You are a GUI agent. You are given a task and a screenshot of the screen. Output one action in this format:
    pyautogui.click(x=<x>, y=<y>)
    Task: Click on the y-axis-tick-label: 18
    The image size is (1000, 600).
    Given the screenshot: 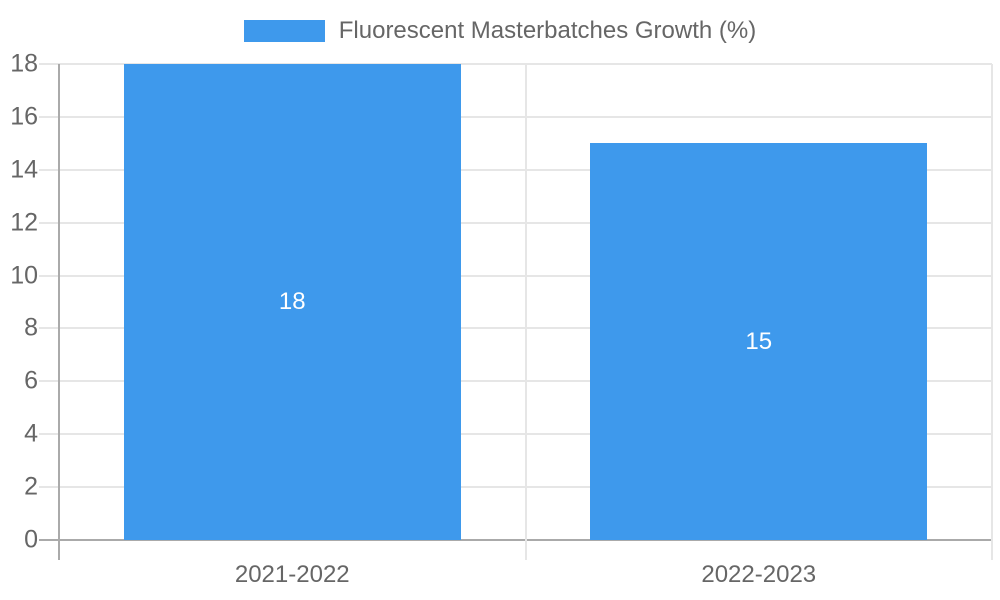 What is the action you would take?
    pyautogui.click(x=24, y=63)
    